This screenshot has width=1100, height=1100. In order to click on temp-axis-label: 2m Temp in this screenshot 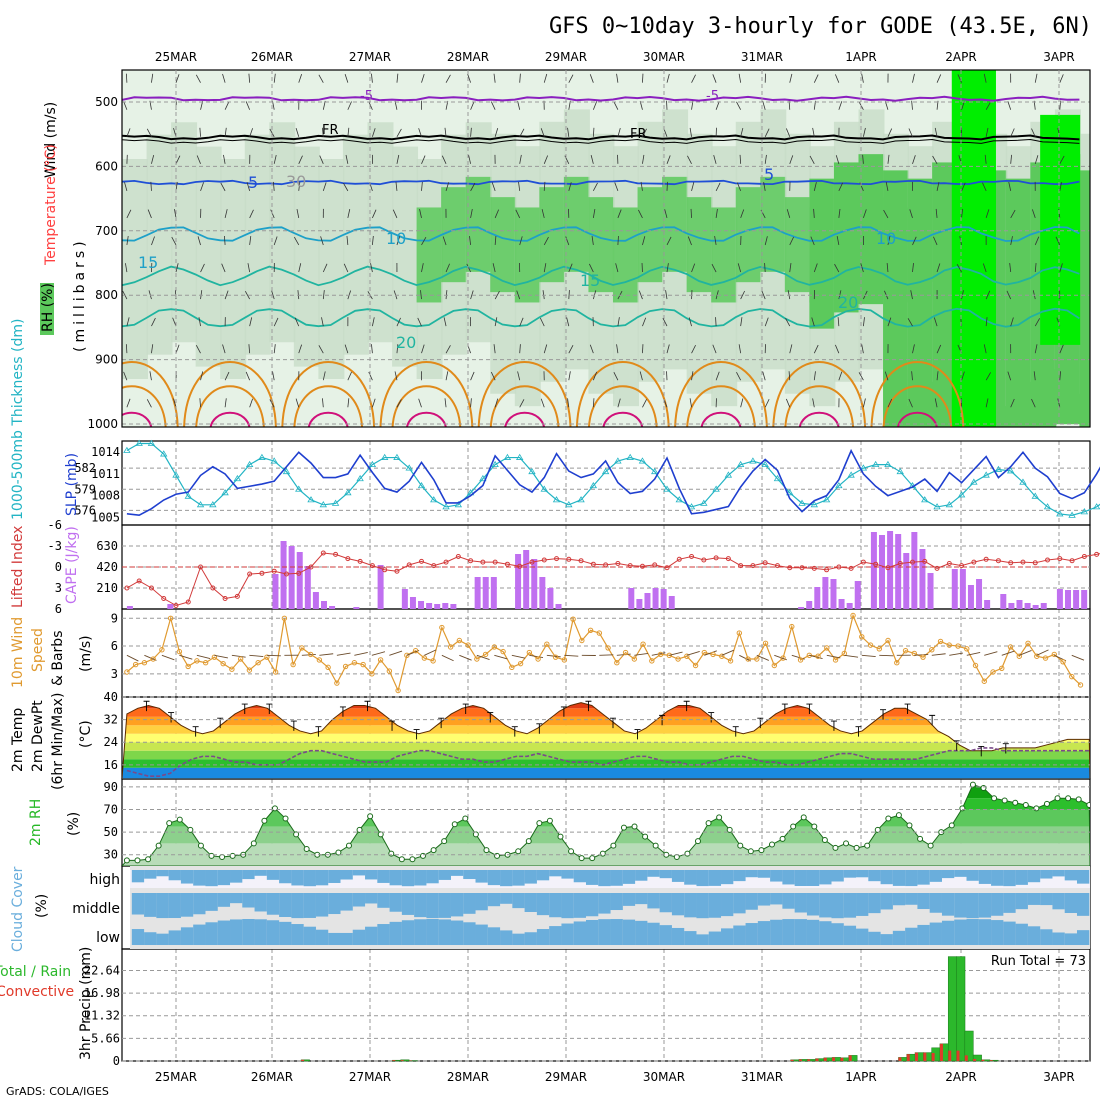, I will do `click(18, 740)`.